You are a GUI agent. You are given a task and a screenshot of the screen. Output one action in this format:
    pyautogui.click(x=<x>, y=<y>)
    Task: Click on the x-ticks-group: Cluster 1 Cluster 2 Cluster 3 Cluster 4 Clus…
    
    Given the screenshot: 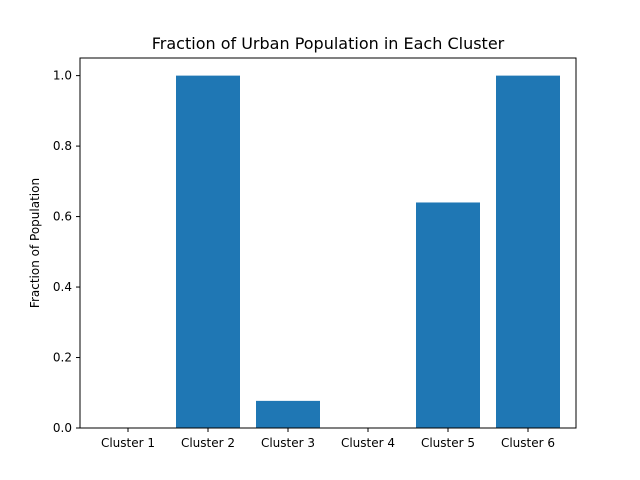 What is the action you would take?
    pyautogui.click(x=328, y=439)
    